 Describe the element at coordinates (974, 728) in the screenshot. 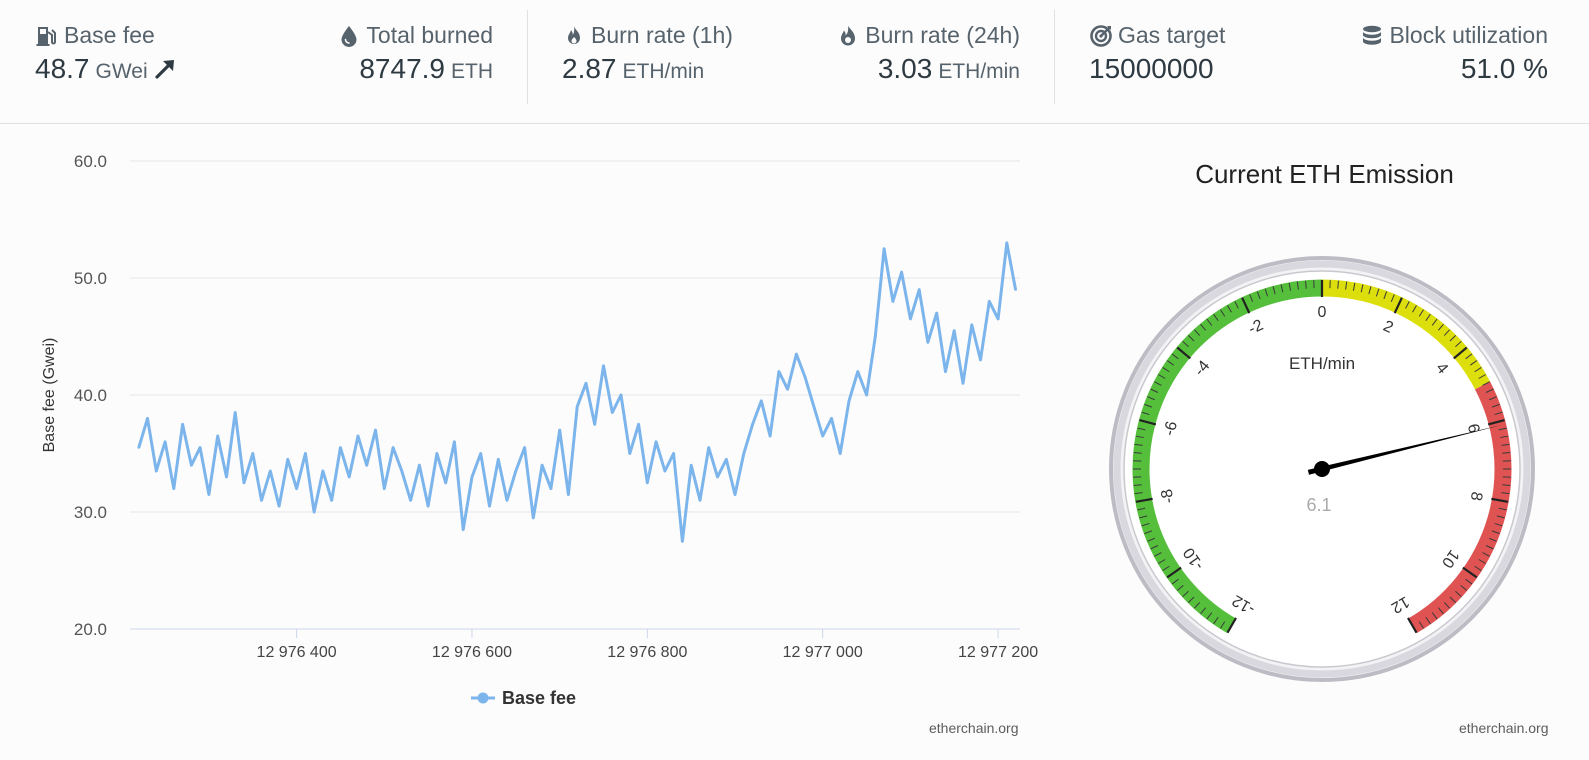

I see `chart-credit: etherchain.org` at that location.